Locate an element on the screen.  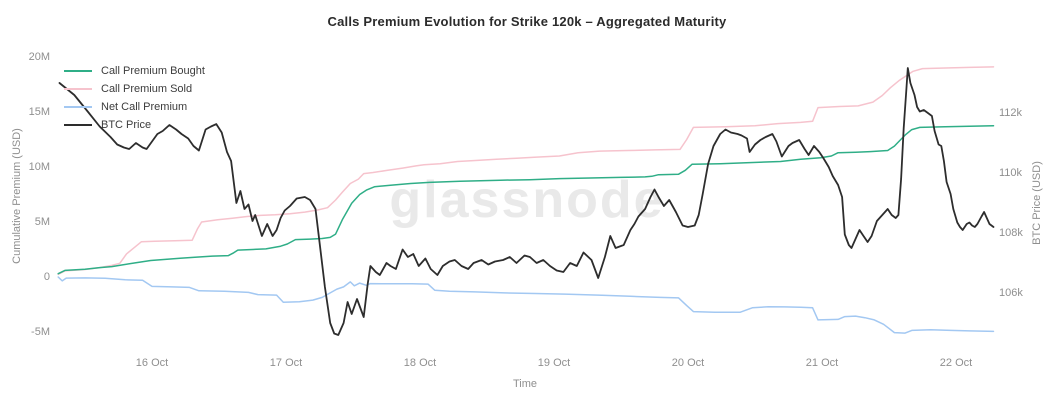
y-left-tick-label: 10M is located at coordinates (39, 167).